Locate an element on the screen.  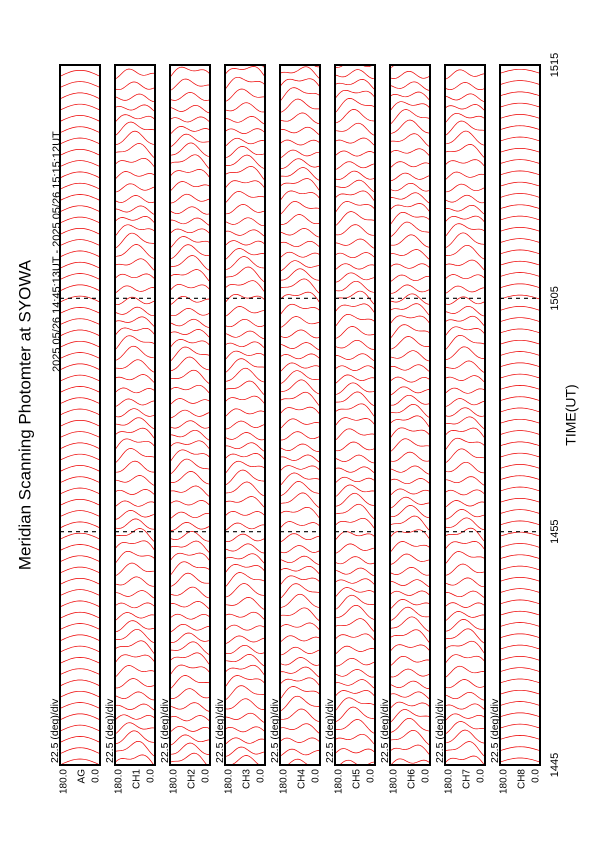
panel-frame is located at coordinates (465, 415).